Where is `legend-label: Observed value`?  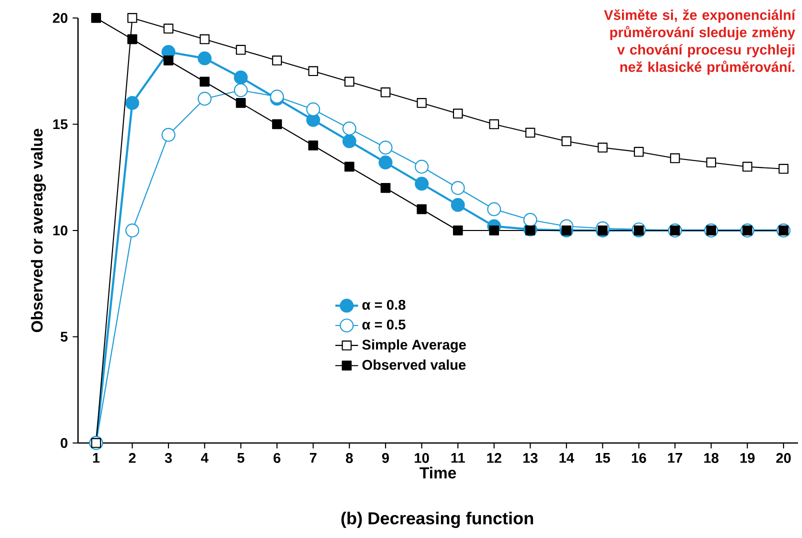 legend-label: Observed value is located at coordinates (414, 365).